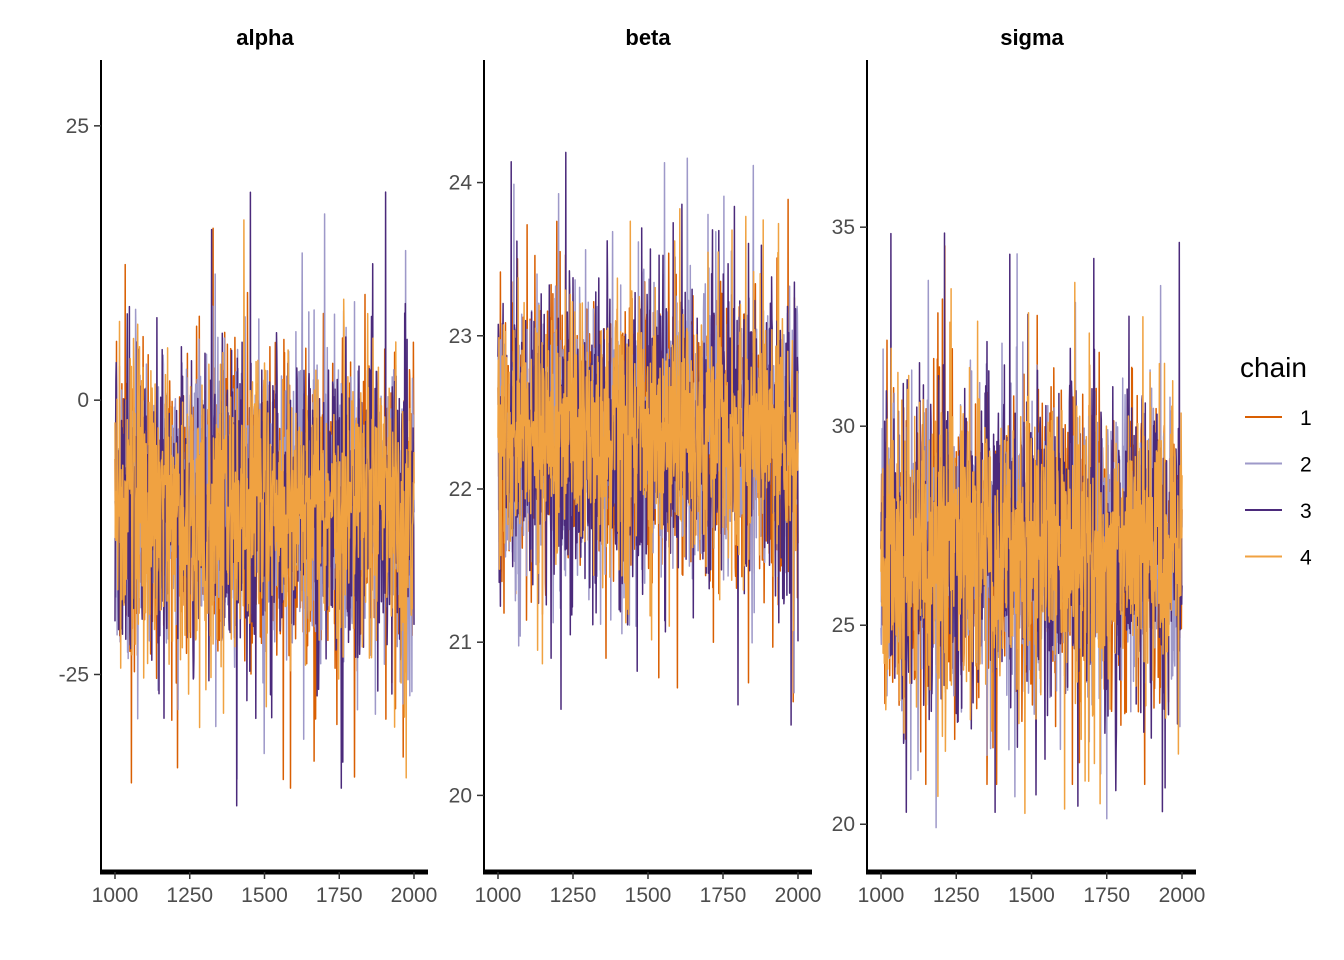 This screenshot has height=960, width=1344. I want to click on y-tick-label: 22, so click(460, 489).